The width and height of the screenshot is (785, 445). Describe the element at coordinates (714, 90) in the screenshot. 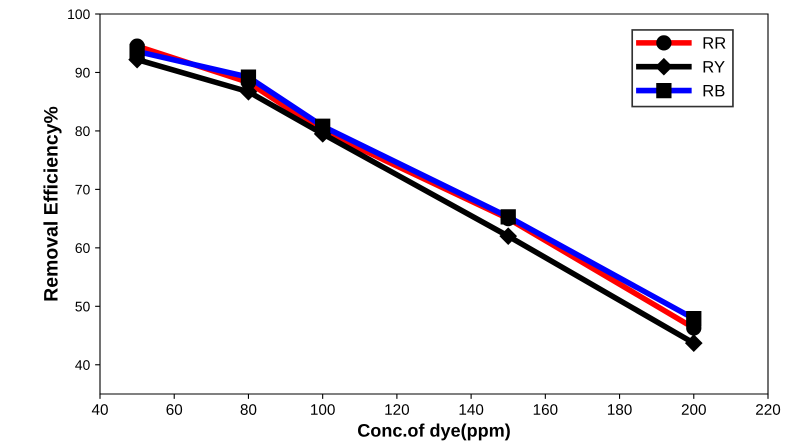

I see `legend-label: RB` at that location.